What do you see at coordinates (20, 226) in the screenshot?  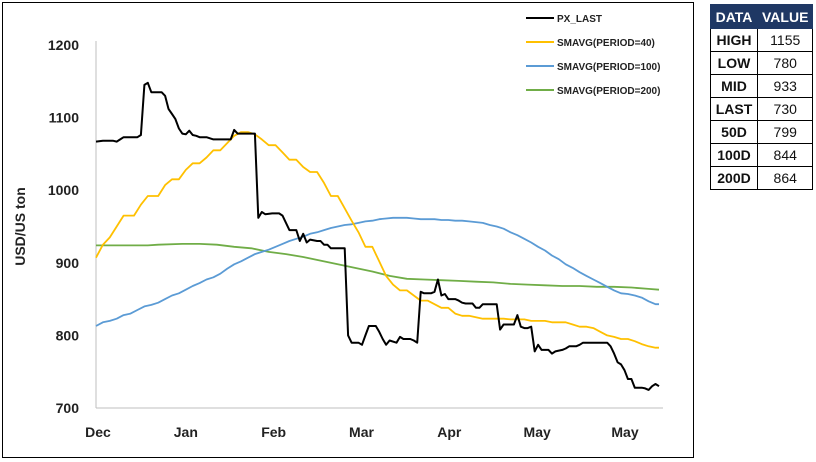 I see `y-axis-title: USD/US ton` at bounding box center [20, 226].